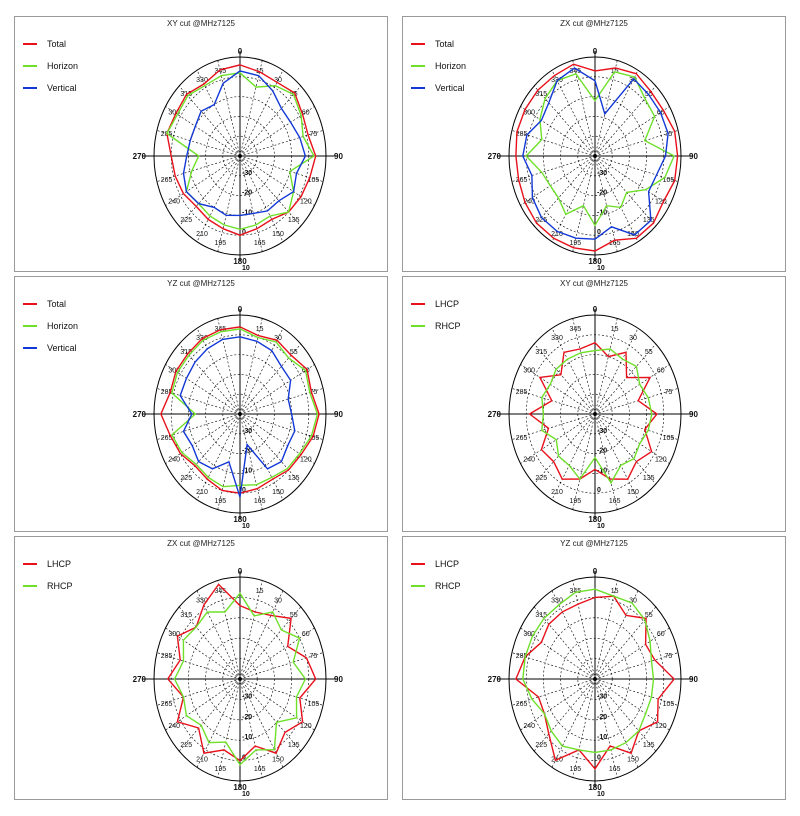 The height and width of the screenshot is (816, 800). I want to click on legend-item-total: Total, so click(50, 44).